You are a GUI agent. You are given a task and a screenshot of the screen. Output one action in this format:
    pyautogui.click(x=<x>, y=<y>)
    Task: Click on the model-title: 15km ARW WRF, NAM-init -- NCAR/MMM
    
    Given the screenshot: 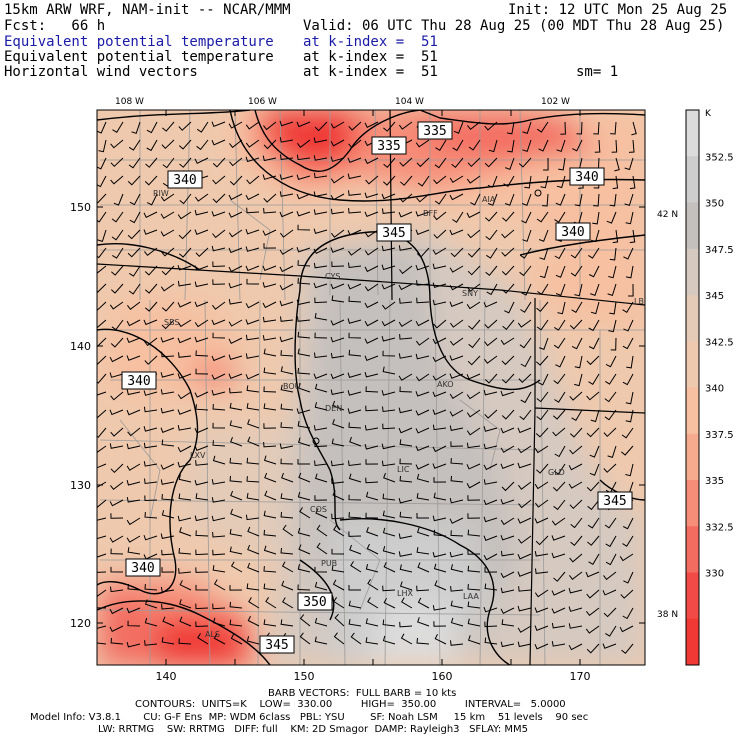 What is the action you would take?
    pyautogui.click(x=147, y=10)
    